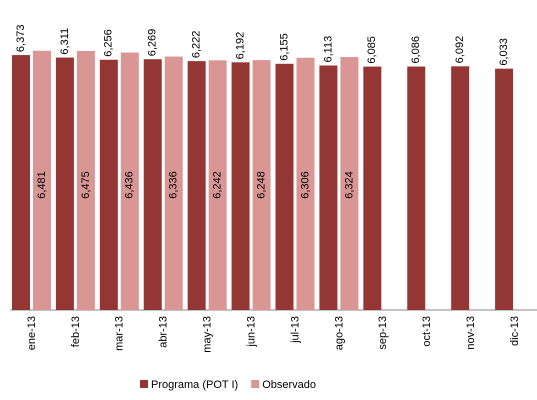 Image resolution: width=537 pixels, height=400 pixels. I want to click on value-label: 6,248, so click(261, 185).